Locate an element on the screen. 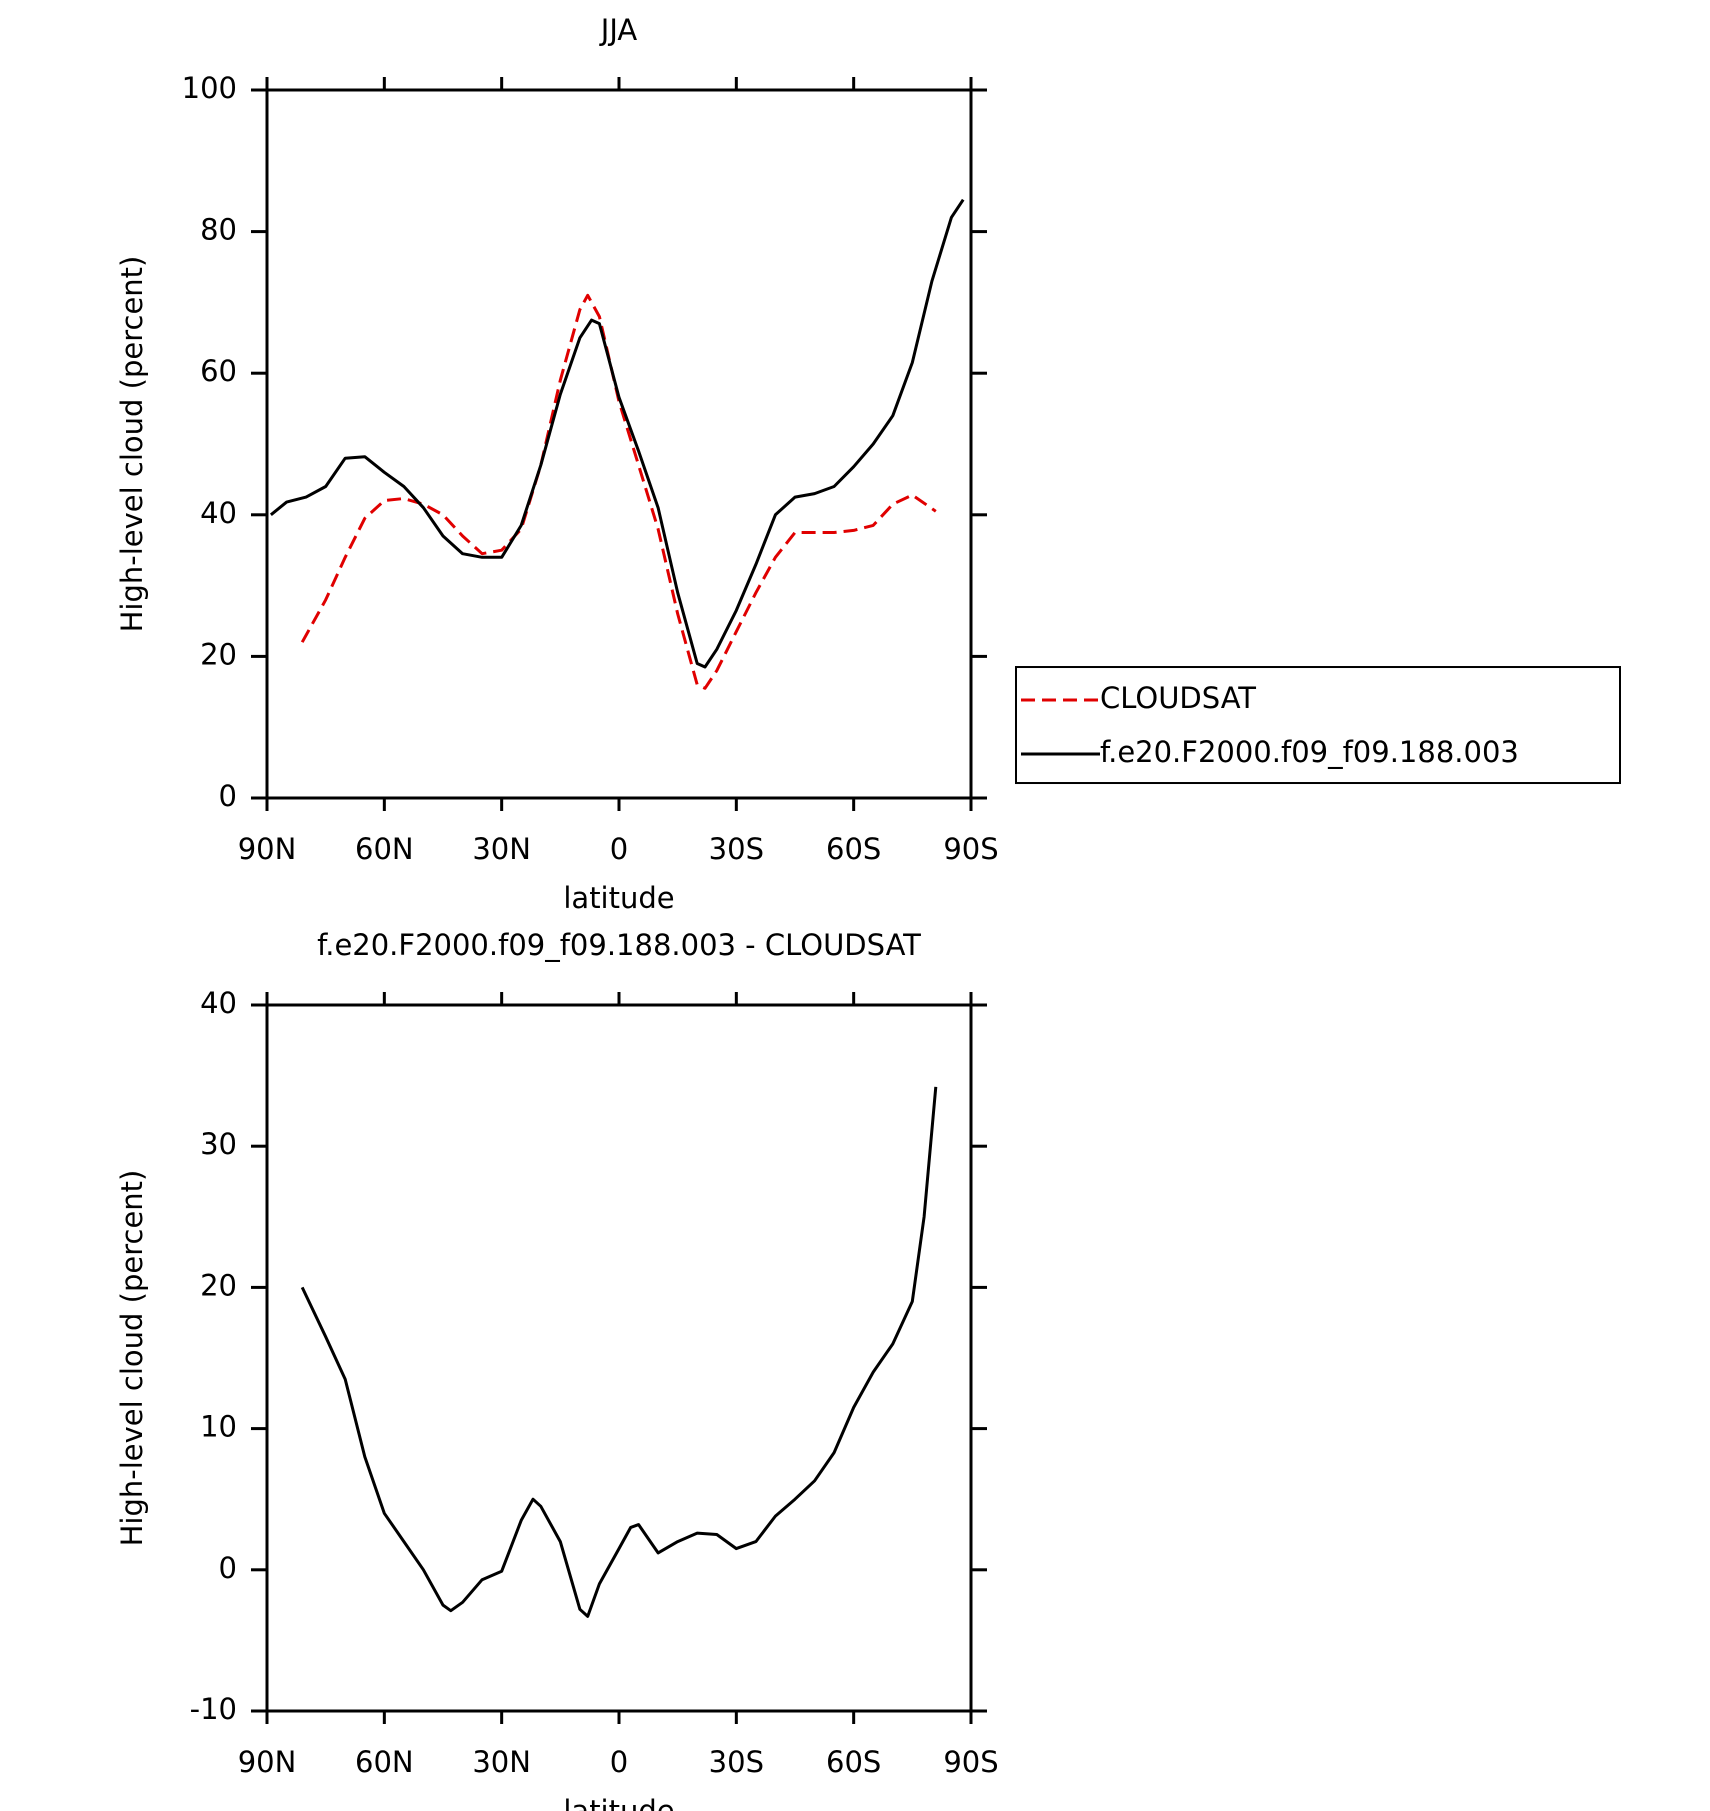 The image size is (1710, 1811). legend-label: CLOUDSAT is located at coordinates (1178, 698).